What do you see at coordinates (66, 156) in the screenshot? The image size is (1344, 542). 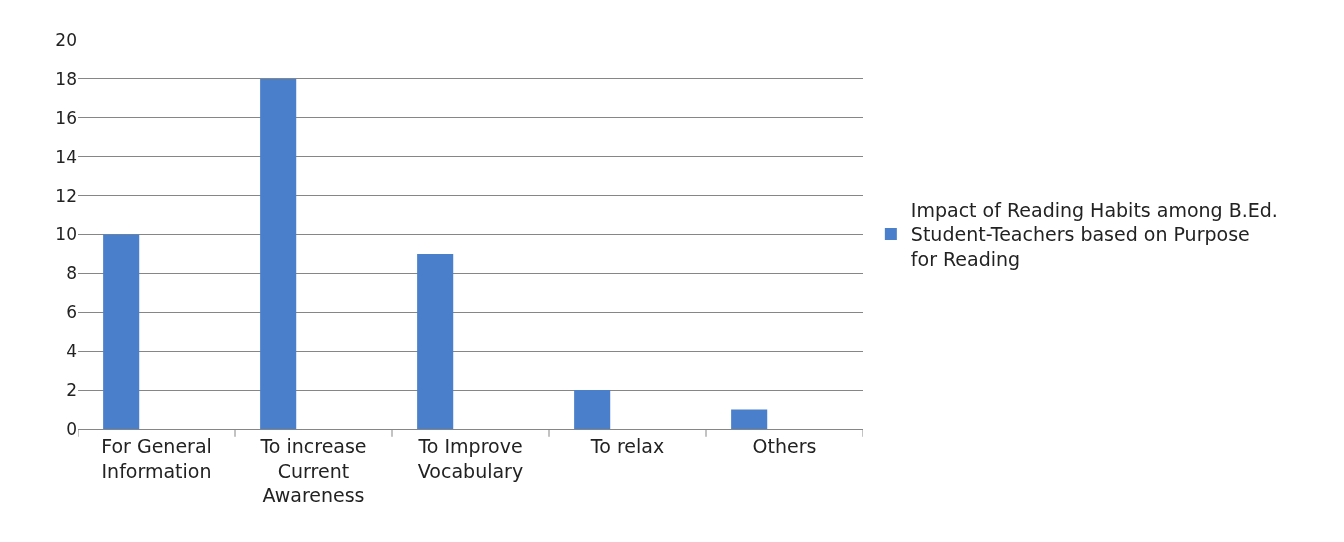 I see `y-tick-label: 14` at bounding box center [66, 156].